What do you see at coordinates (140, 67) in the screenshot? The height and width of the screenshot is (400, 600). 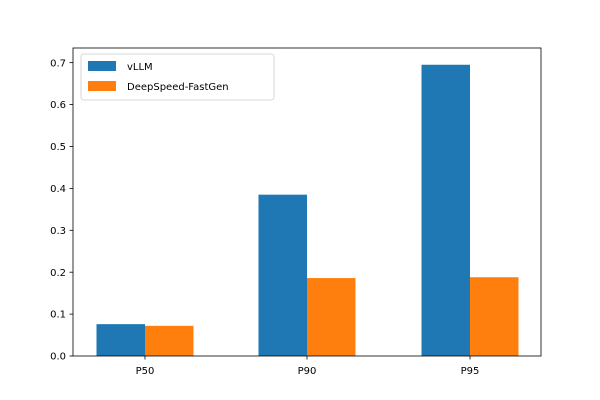 I see `legend-label: vLLM` at bounding box center [140, 67].